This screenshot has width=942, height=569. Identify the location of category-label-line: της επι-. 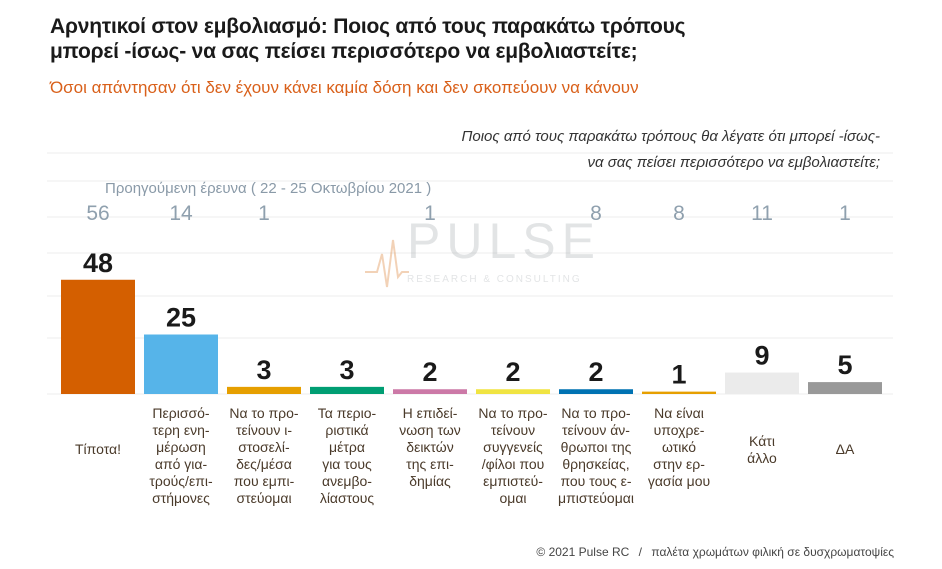
(430, 464).